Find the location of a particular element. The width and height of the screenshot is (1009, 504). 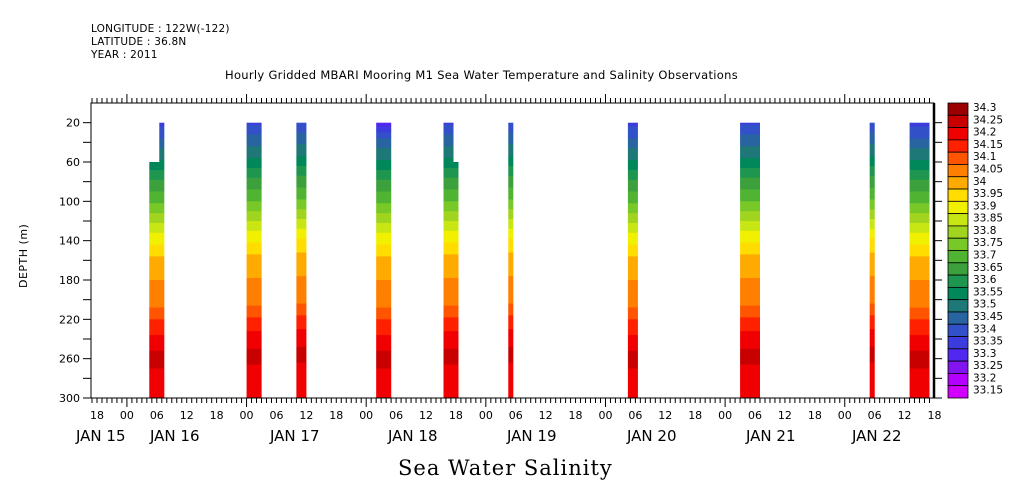

colorbar-label: 33.3 is located at coordinates (984, 354).